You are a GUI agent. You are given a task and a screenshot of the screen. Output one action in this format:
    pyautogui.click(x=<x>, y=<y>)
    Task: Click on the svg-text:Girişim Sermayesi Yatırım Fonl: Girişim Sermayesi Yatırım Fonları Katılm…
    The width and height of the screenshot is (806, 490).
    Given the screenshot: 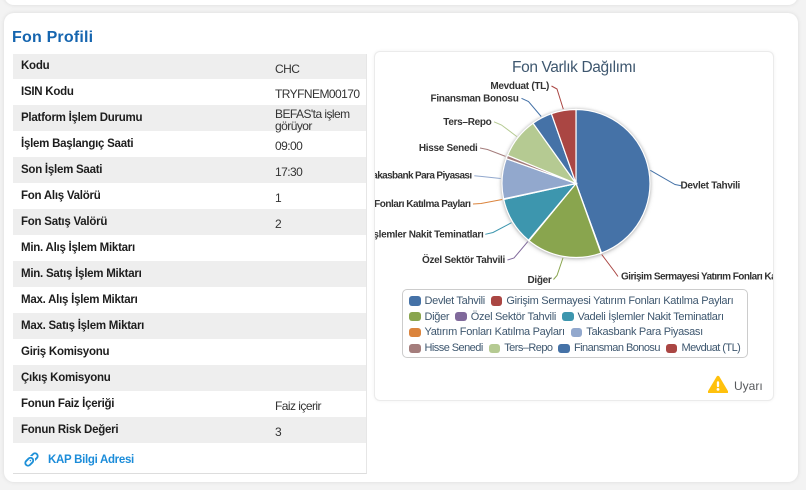 What is the action you would take?
    pyautogui.click(x=697, y=277)
    